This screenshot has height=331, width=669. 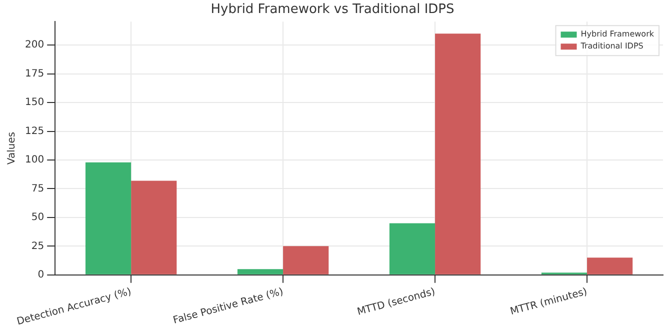 I want to click on legend-label: Traditional IDPS, so click(x=612, y=46).